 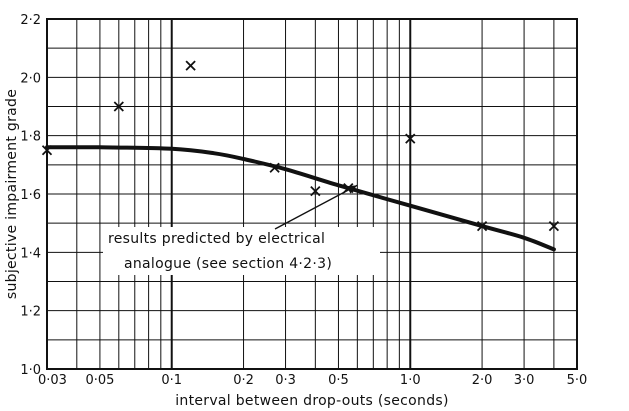 I want to click on x-axis-title: interval between drop-outs (seconds), so click(x=312, y=401).